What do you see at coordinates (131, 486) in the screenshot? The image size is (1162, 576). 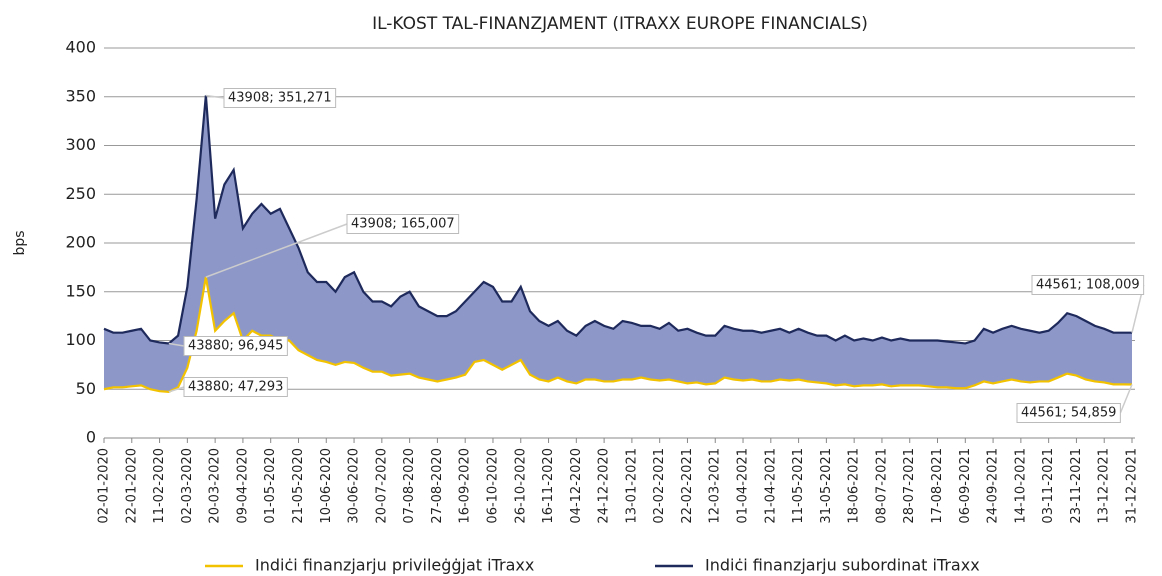 I see `x-tick-label: 22-01-2020` at bounding box center [131, 486].